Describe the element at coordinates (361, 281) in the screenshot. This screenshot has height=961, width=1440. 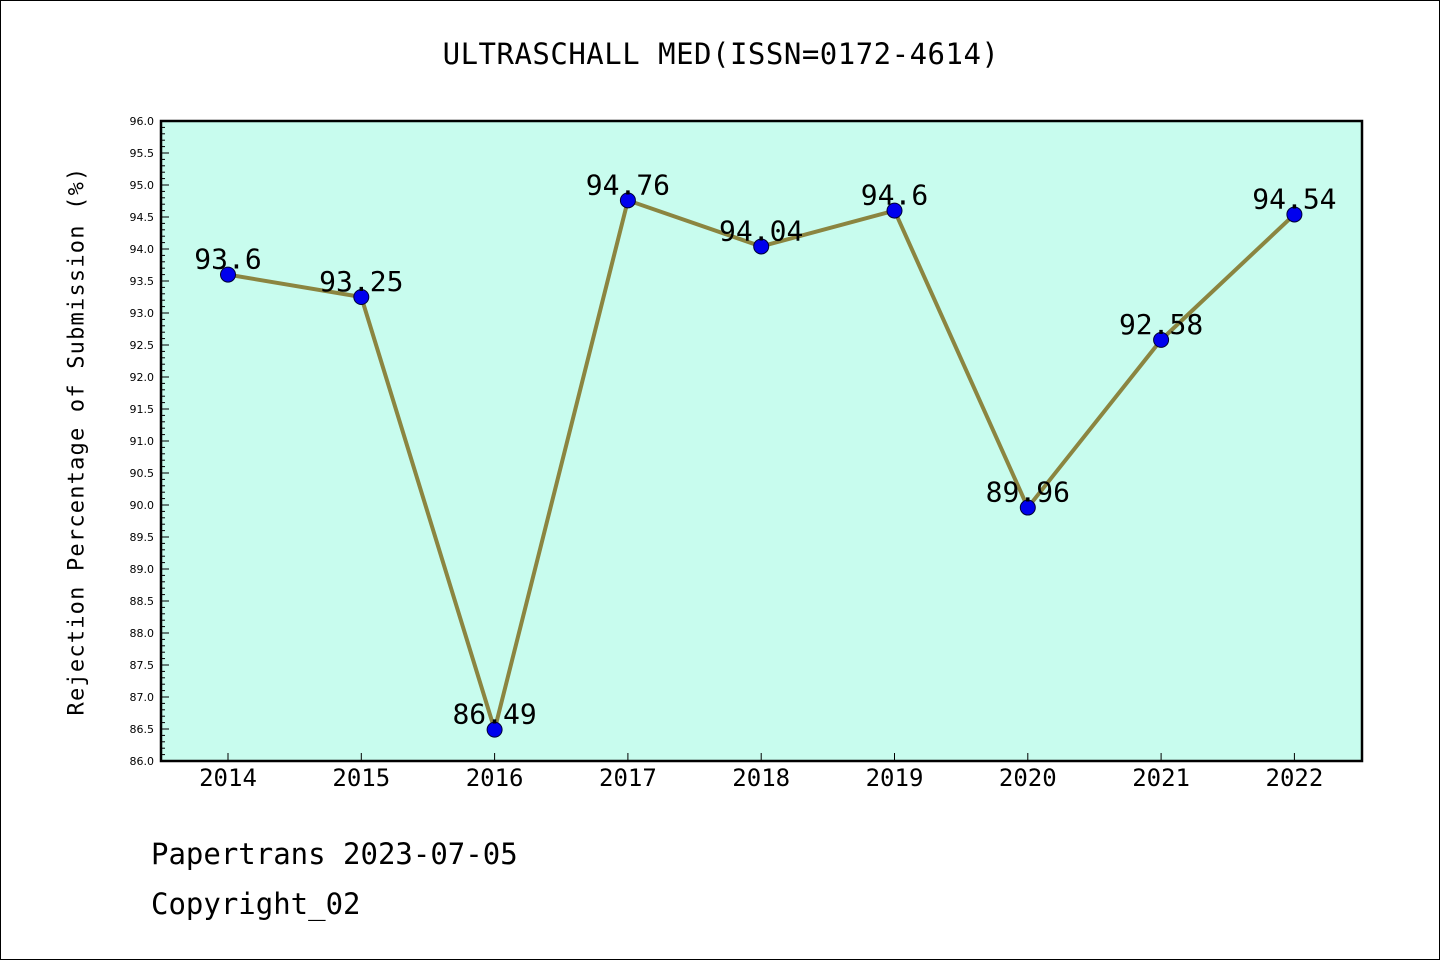
I see `data-label: 93.25` at that location.